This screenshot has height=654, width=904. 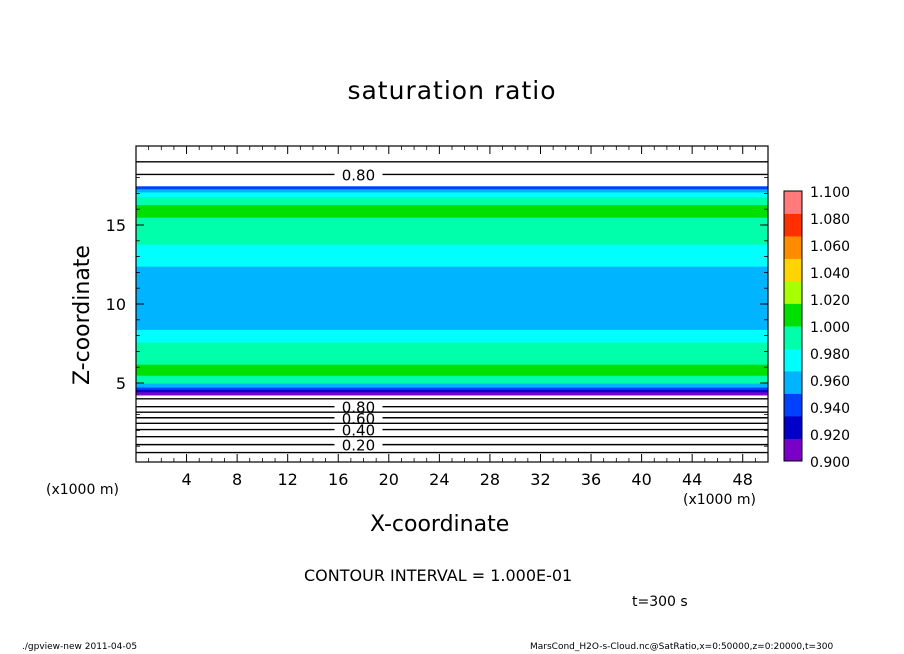 What do you see at coordinates (830, 247) in the screenshot?
I see `colorbar-label: 1.060` at bounding box center [830, 247].